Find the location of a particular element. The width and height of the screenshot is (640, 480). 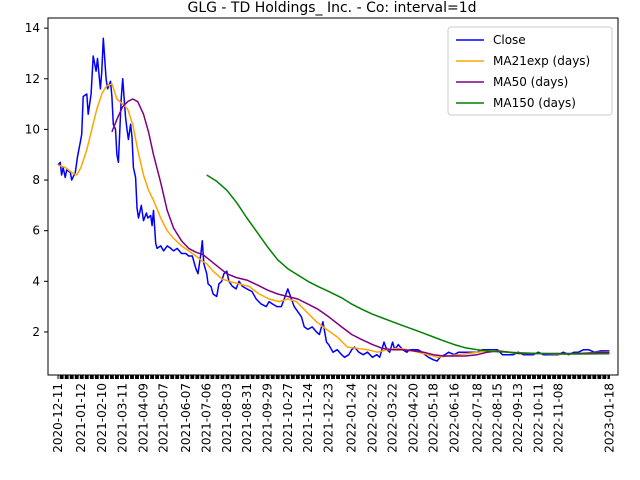

x-tick-label: 2021-04-09 is located at coordinates (143, 418).